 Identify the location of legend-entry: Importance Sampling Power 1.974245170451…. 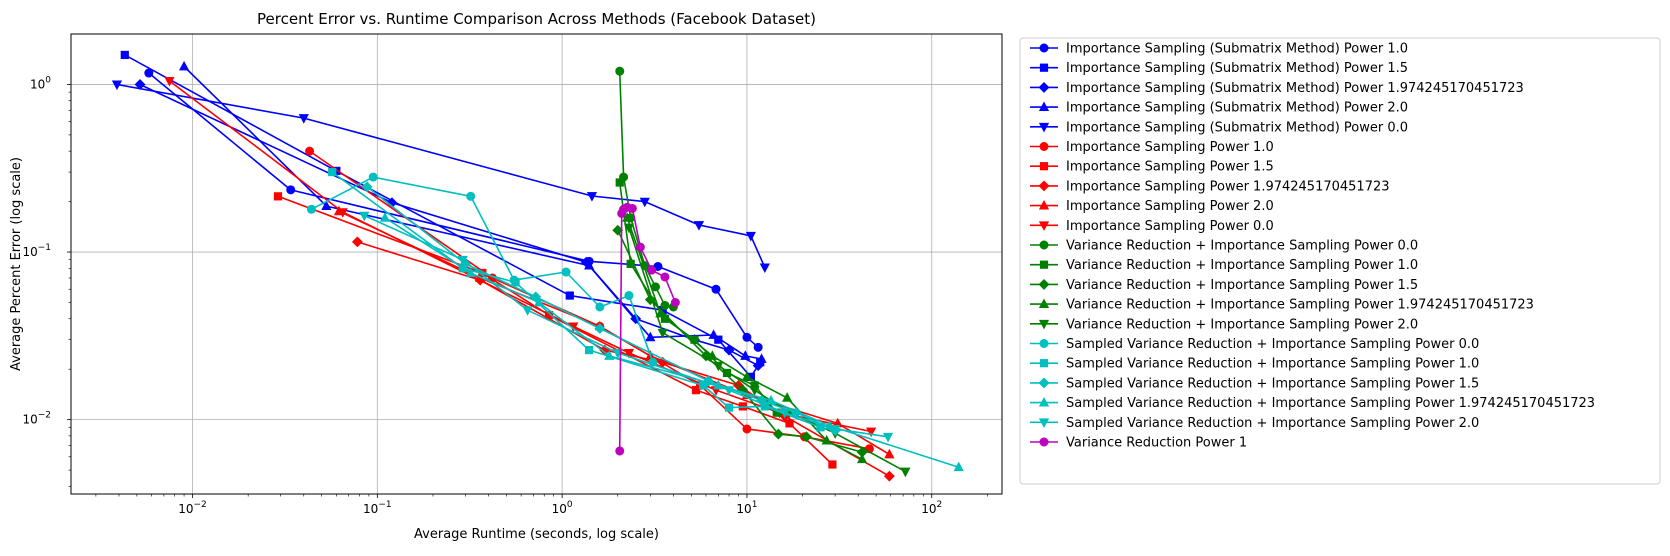
(1210, 186).